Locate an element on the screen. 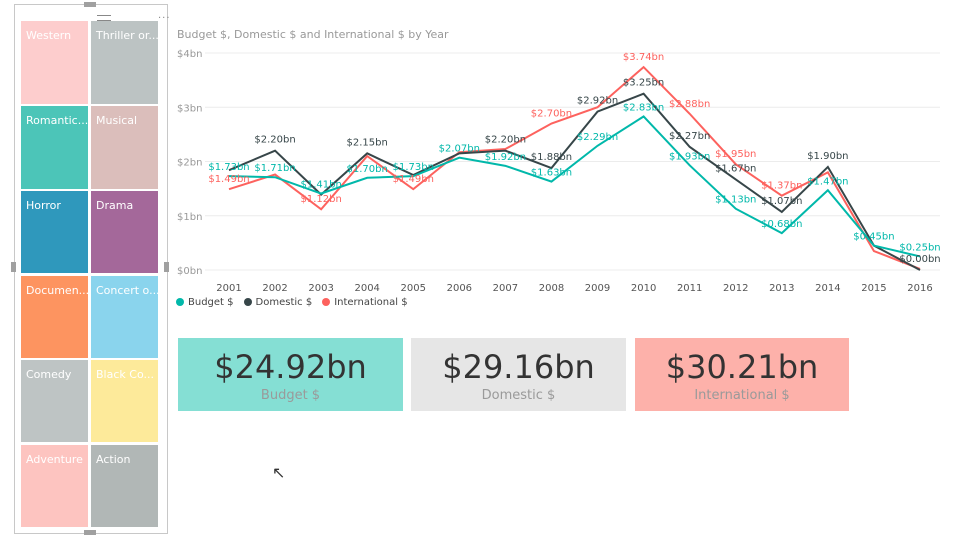 Image resolution: width=956 pixels, height=540 pixels. x-tick-label: 2014 is located at coordinates (827, 288).